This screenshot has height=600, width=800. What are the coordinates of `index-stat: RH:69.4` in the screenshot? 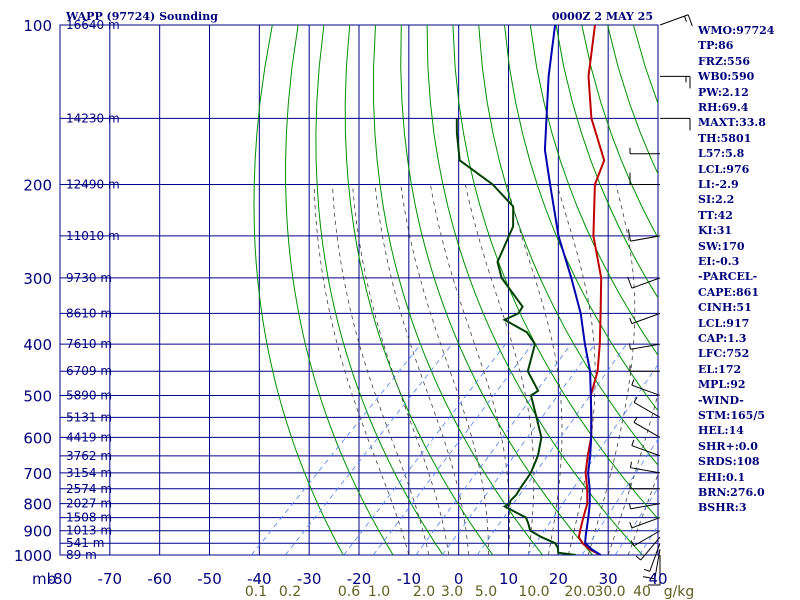 It's located at (723, 107).